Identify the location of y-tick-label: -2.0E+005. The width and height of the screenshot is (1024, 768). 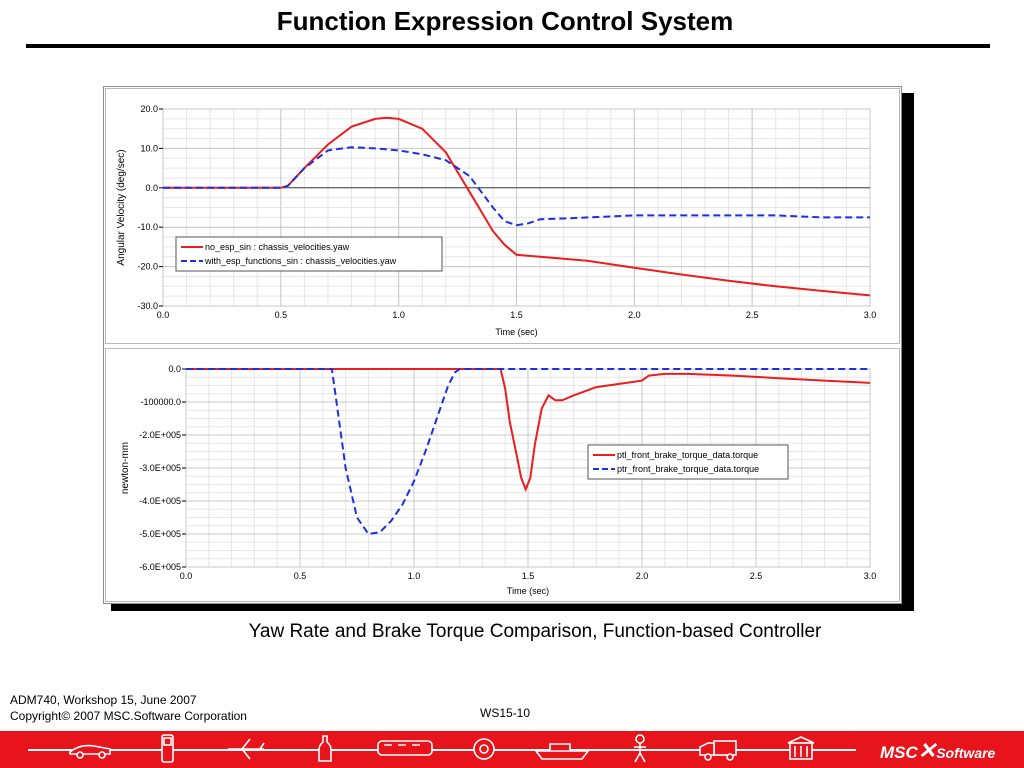
(160, 435).